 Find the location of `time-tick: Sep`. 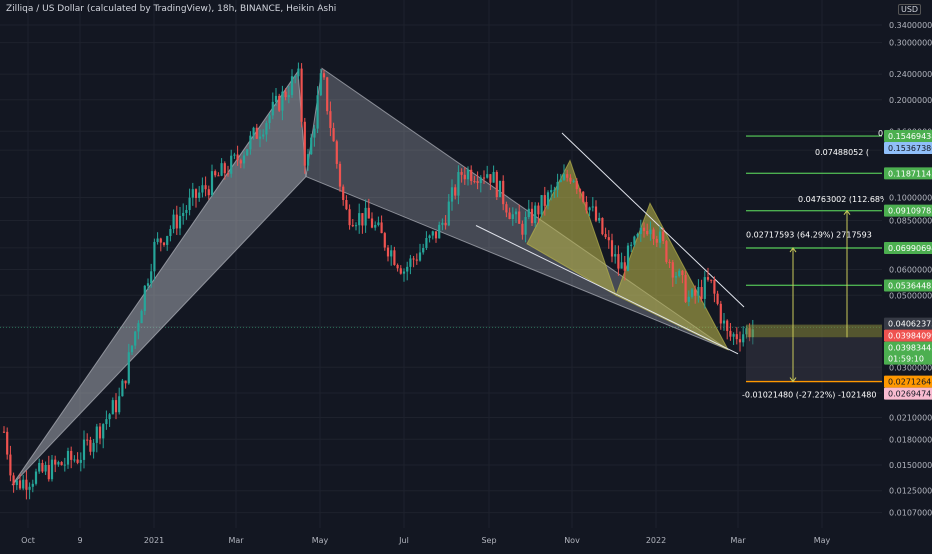

time-tick: Sep is located at coordinates (488, 540).